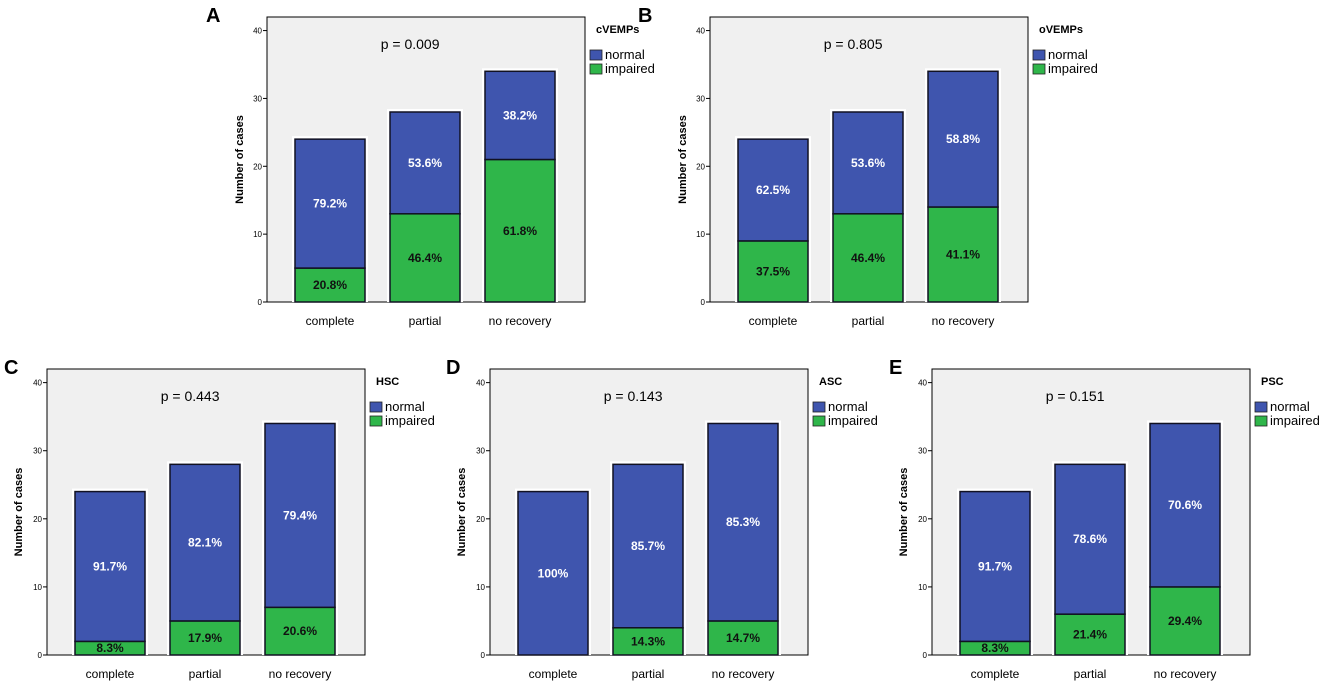 Image resolution: width=1325 pixels, height=683 pixels. I want to click on panel-letter: C, so click(11, 368).